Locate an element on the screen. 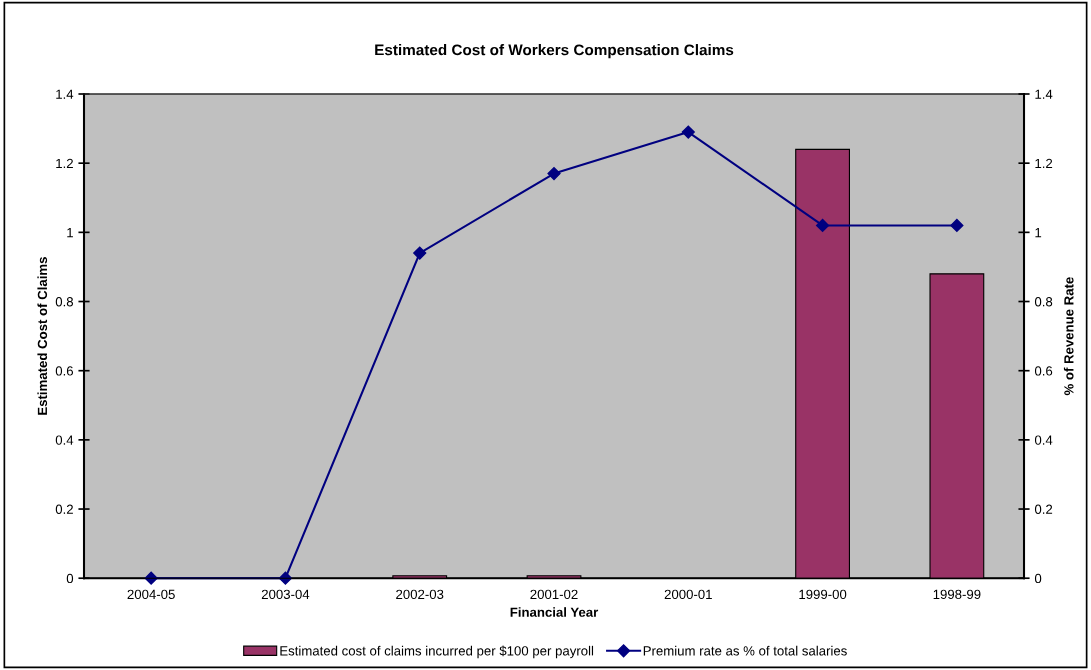 This screenshot has width=1091, height=670. y2-axis-title: % of Revenue Rate is located at coordinates (1068, 336).